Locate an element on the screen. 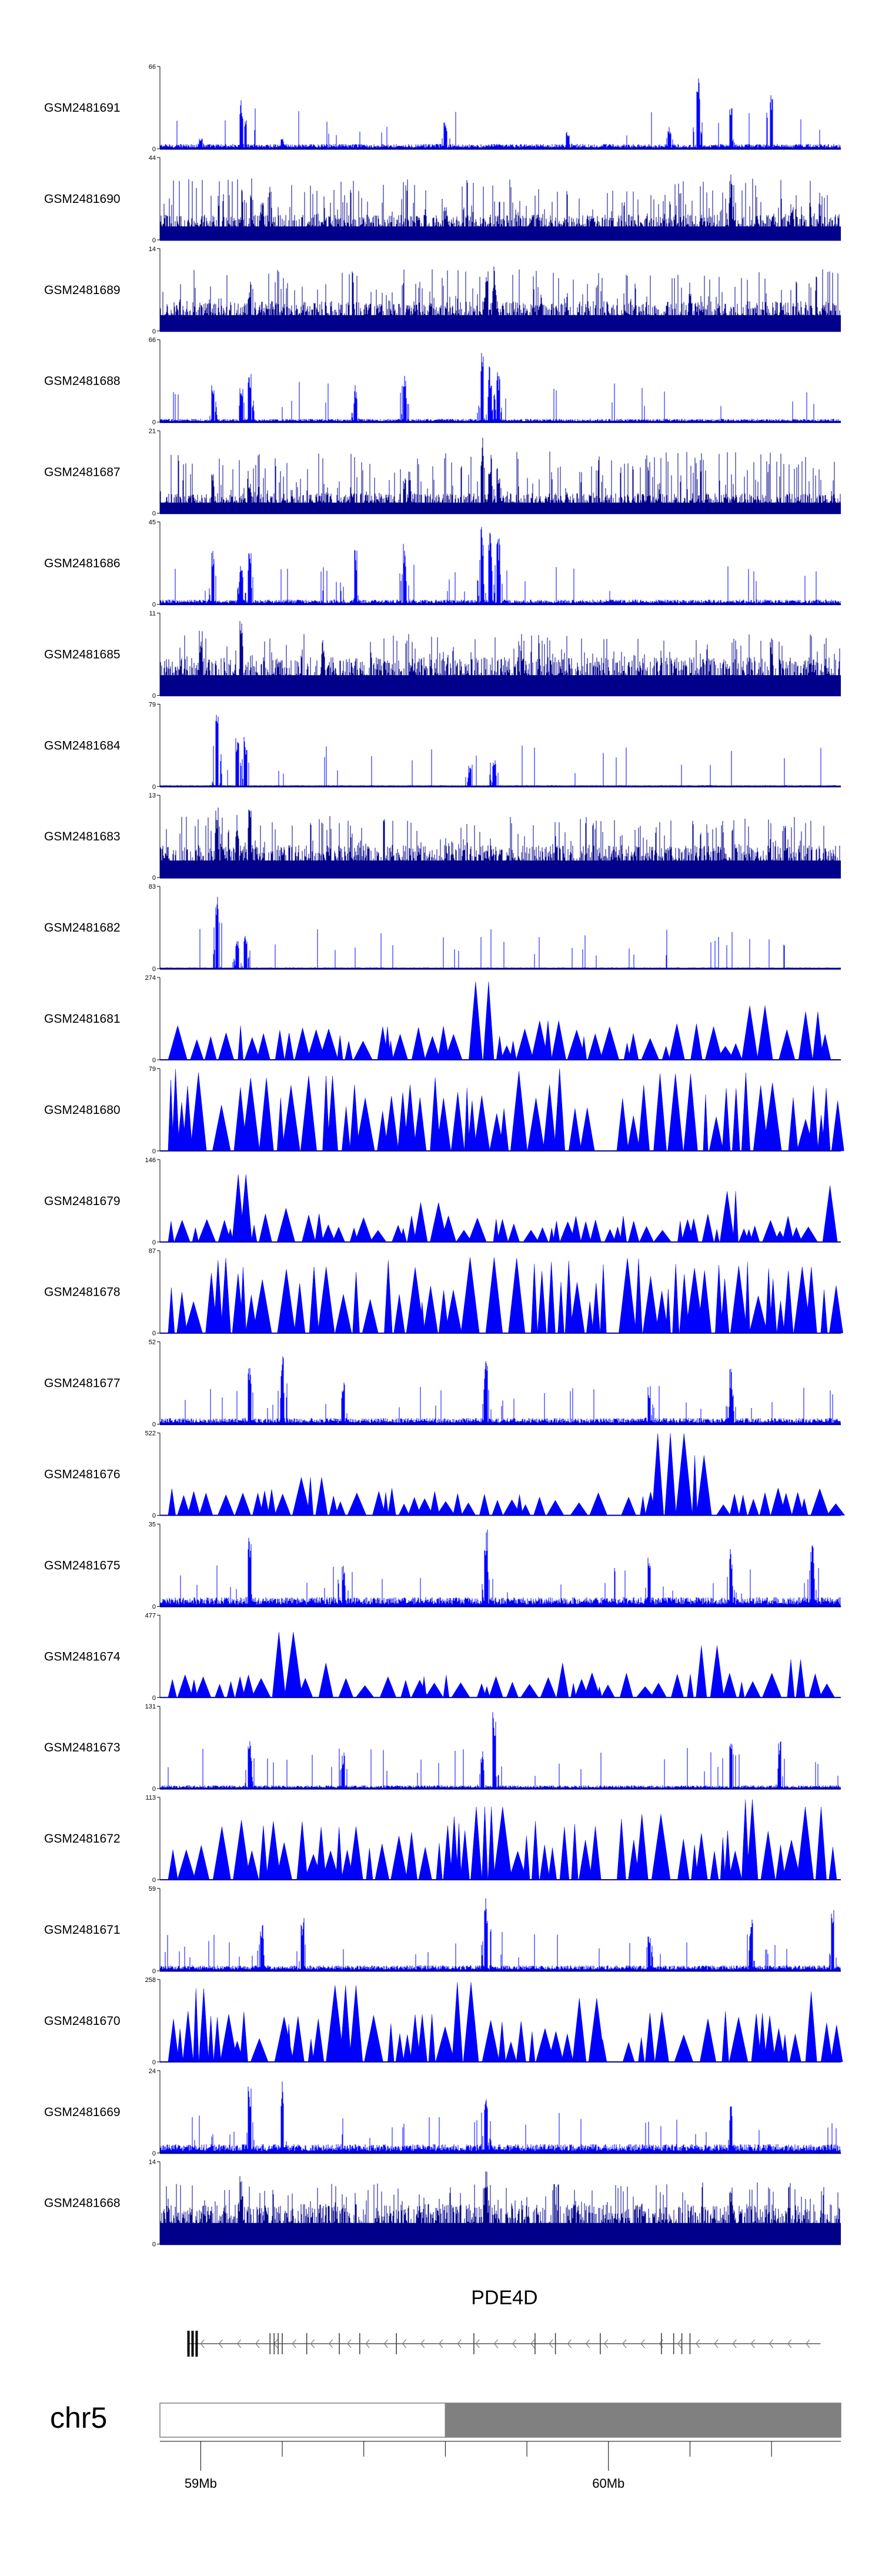  track-ymax-label: 79 is located at coordinates (152, 704).